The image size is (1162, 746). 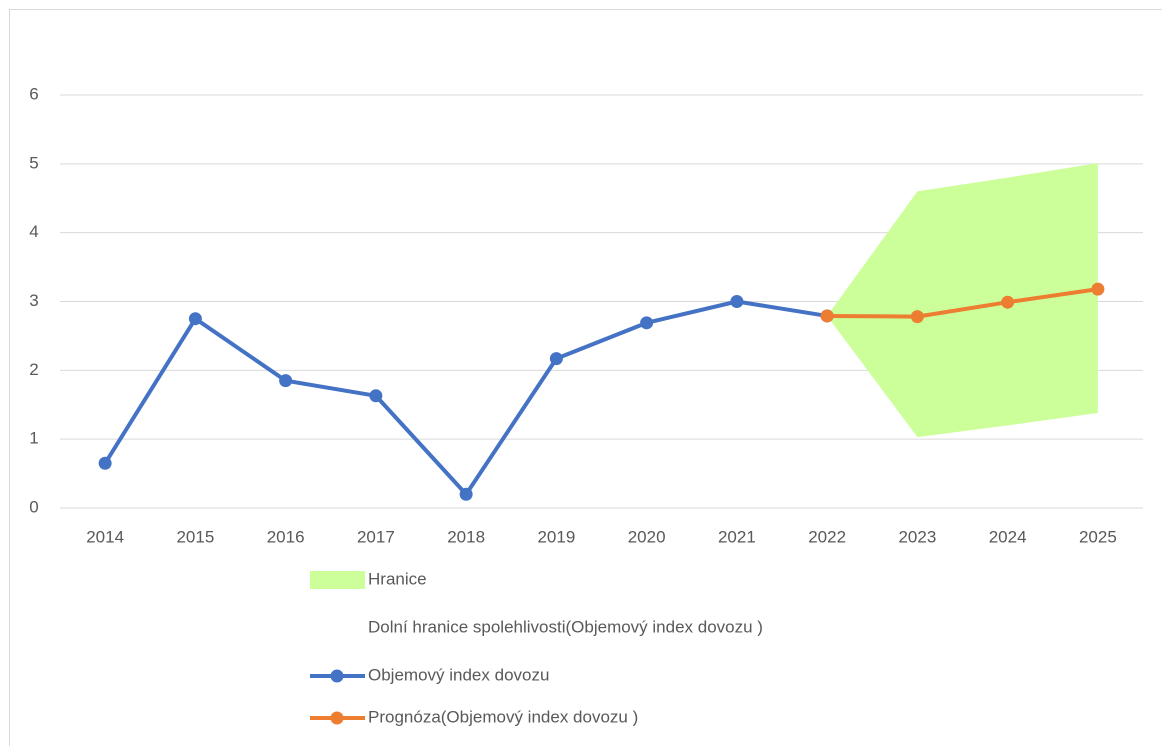 I want to click on y-tick-label: 0, so click(x=33, y=506).